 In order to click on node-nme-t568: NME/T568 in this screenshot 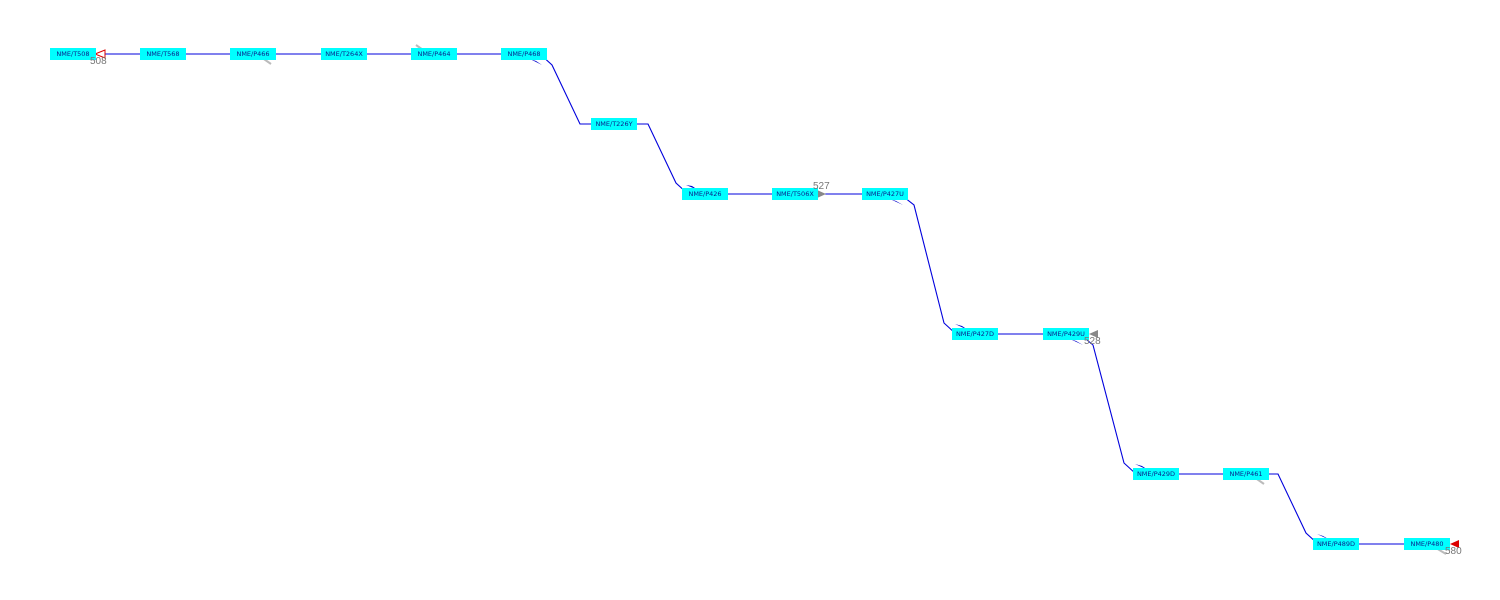, I will do `click(163, 54)`.